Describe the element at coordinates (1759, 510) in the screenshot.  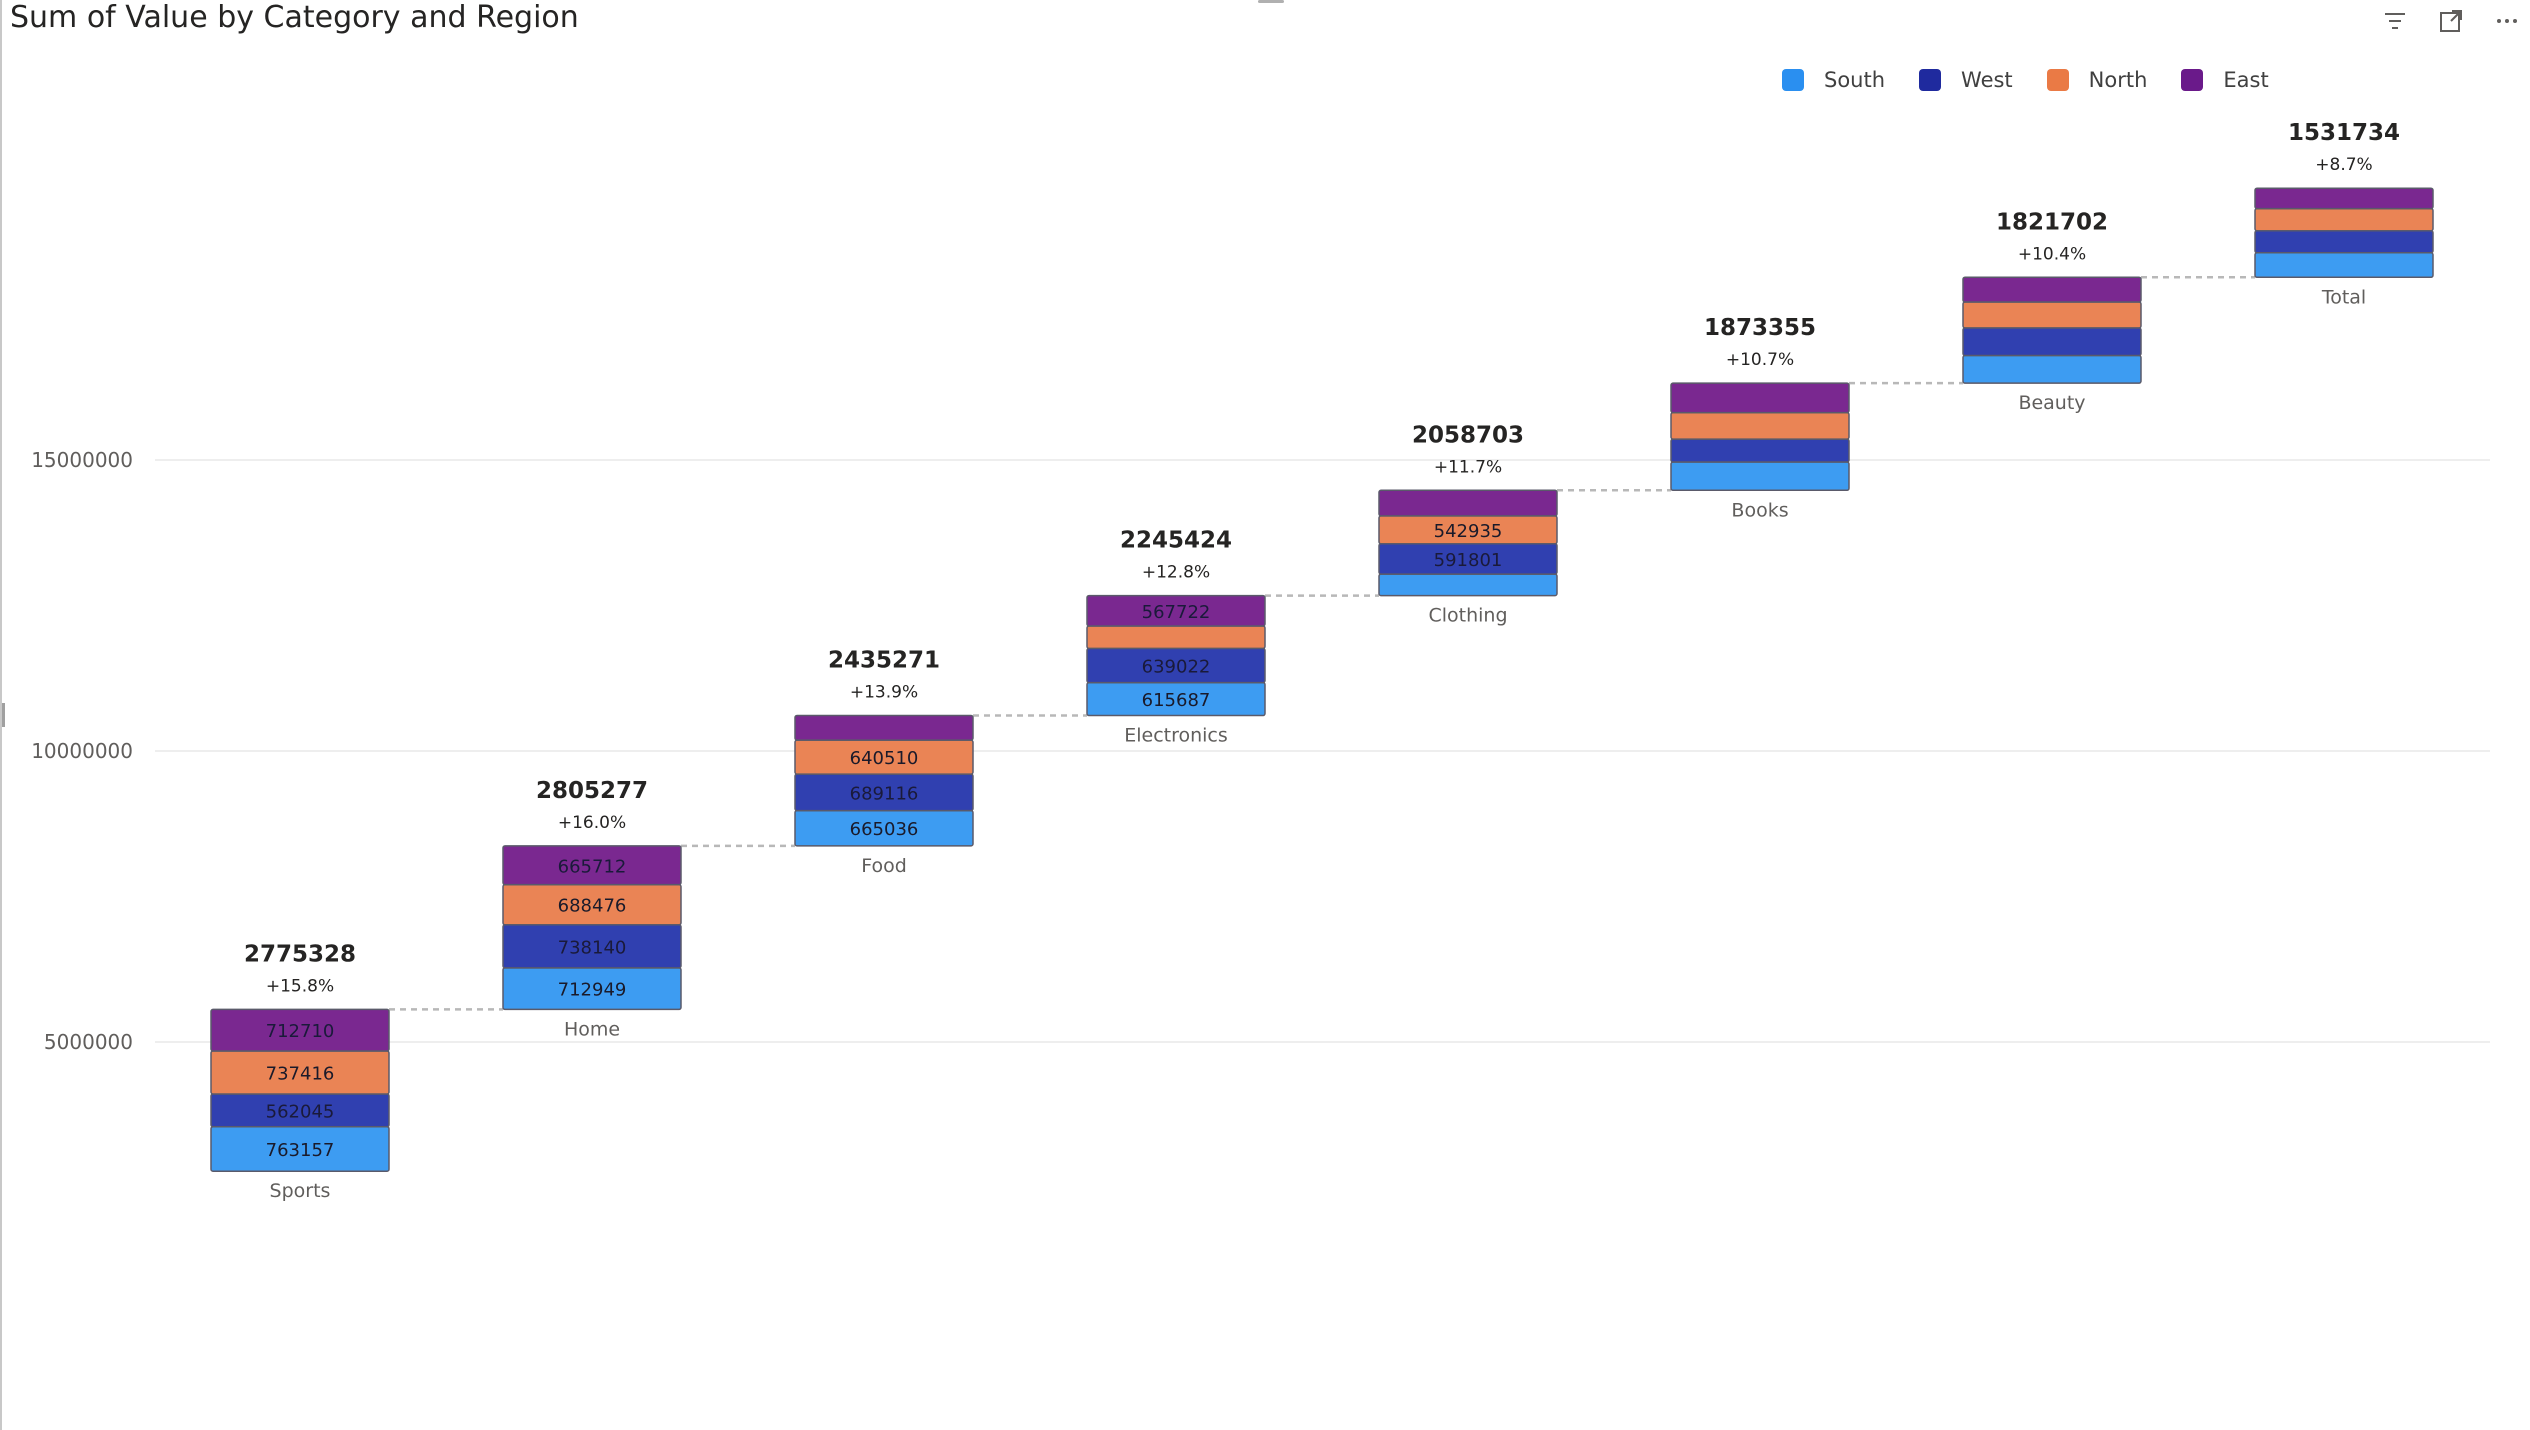
I see `category-label: Books` at that location.